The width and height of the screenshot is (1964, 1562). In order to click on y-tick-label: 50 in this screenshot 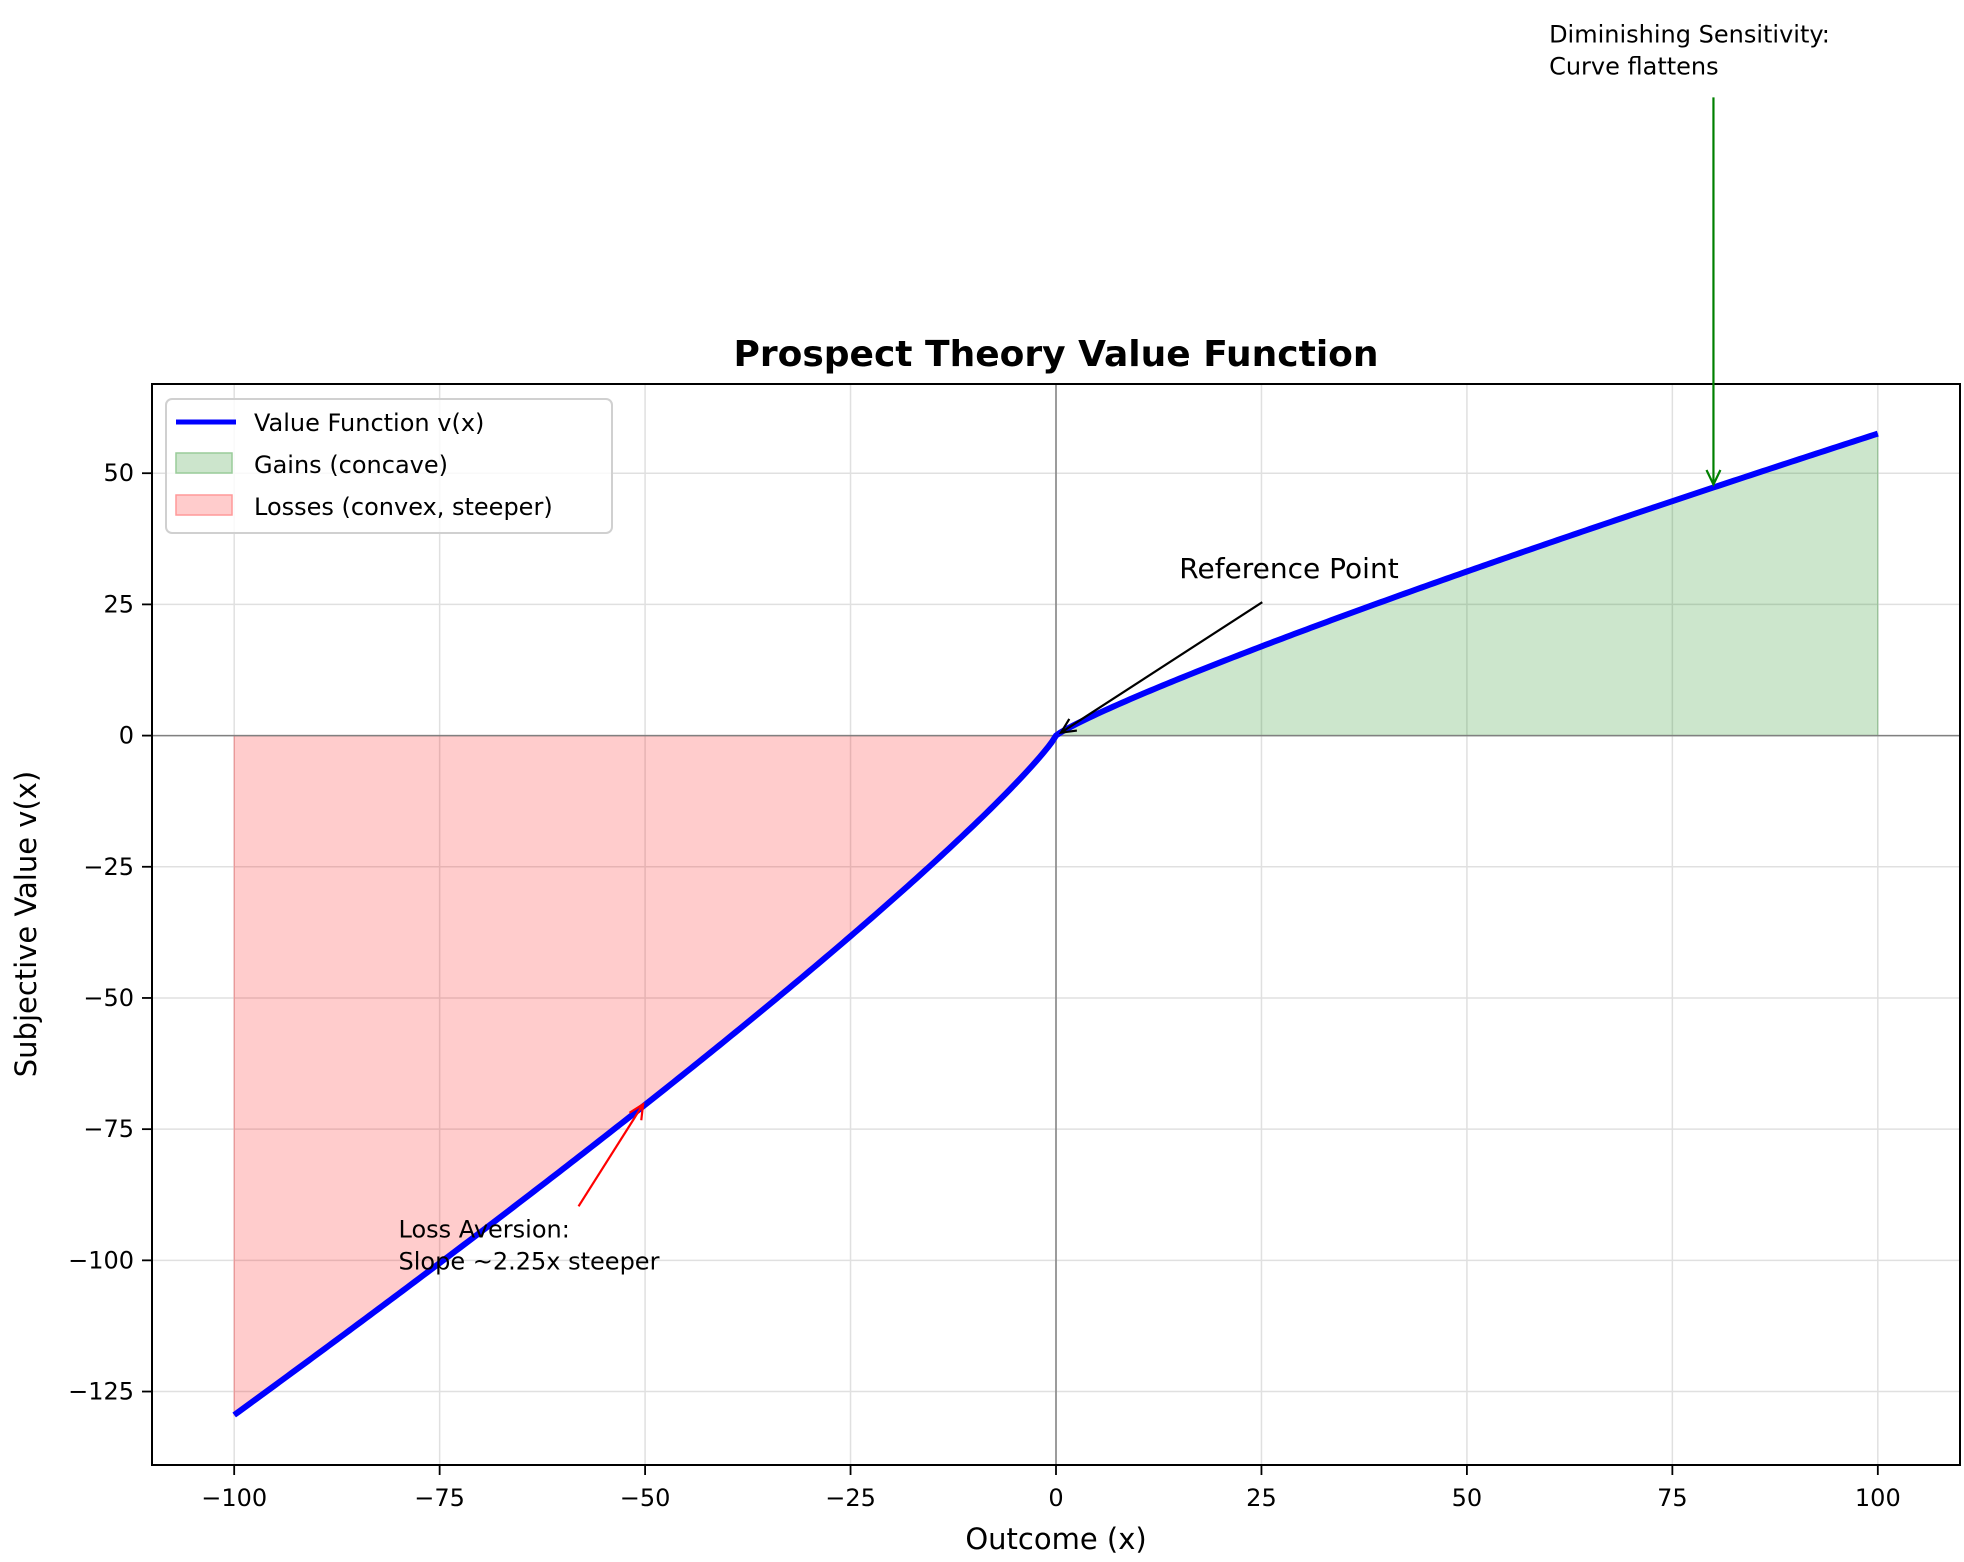, I will do `click(118, 473)`.